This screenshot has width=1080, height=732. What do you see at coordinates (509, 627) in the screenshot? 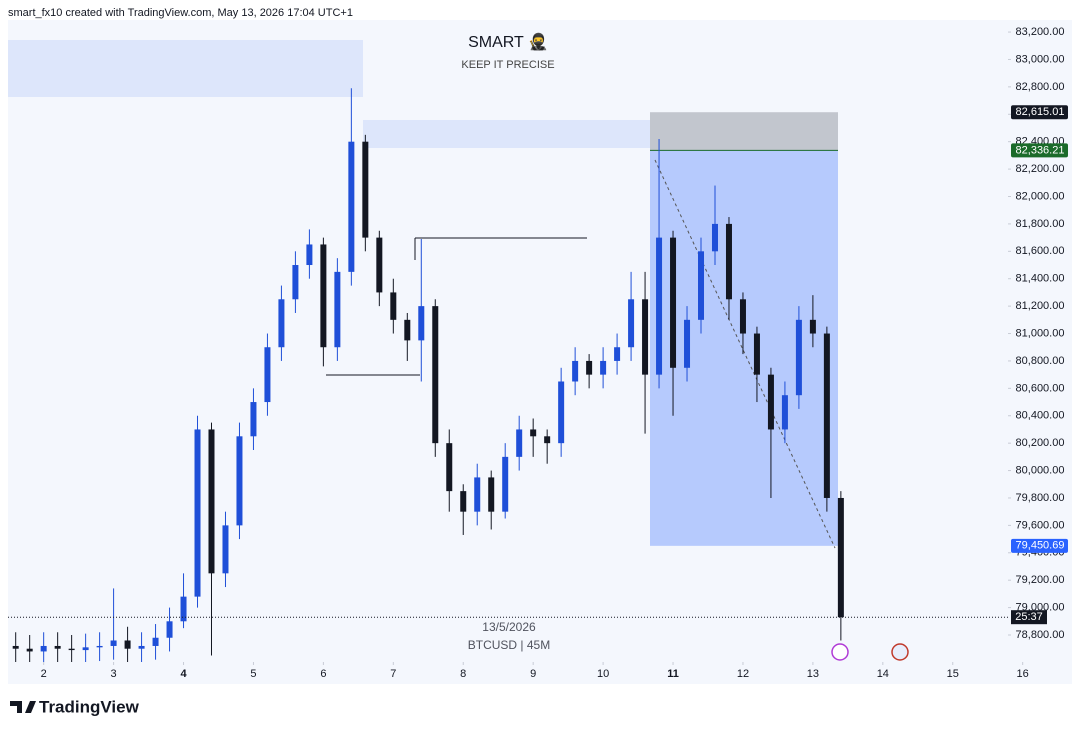
I see `watermark-date: 13/5/2026` at bounding box center [509, 627].